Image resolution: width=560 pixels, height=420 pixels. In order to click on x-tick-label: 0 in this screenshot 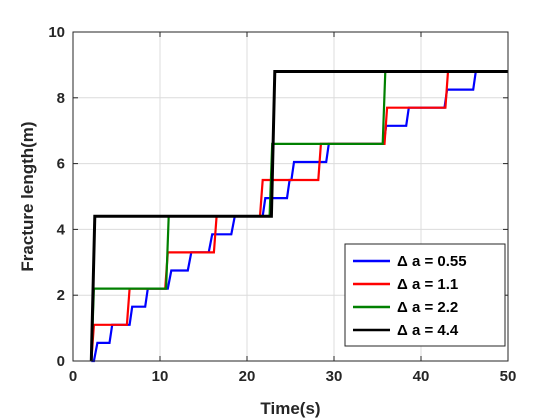, I will do `click(73, 376)`.